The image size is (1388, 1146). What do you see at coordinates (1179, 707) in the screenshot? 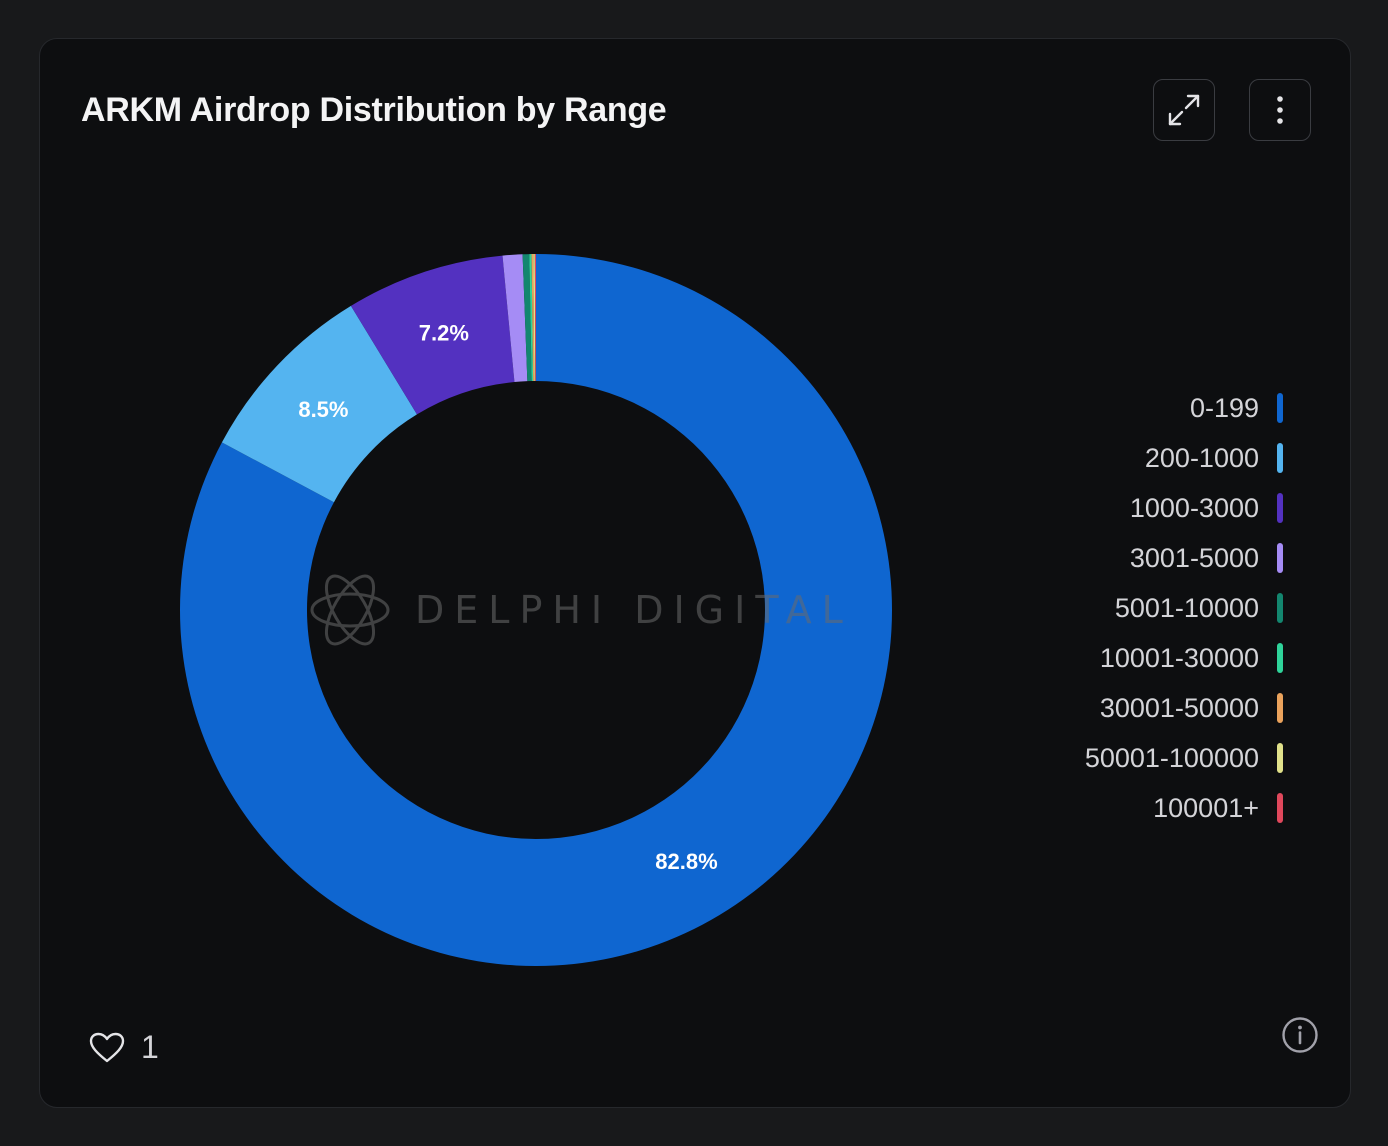
I see `legend-label: 30001-50000` at bounding box center [1179, 707].